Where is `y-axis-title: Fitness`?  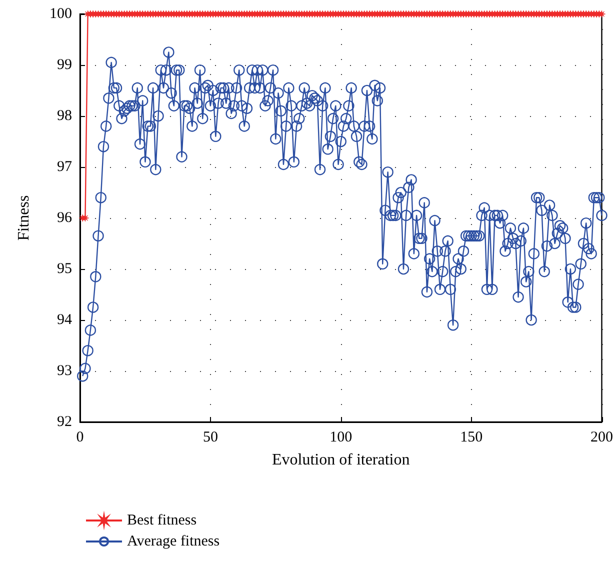
y-axis-title: Fitness is located at coordinates (24, 218).